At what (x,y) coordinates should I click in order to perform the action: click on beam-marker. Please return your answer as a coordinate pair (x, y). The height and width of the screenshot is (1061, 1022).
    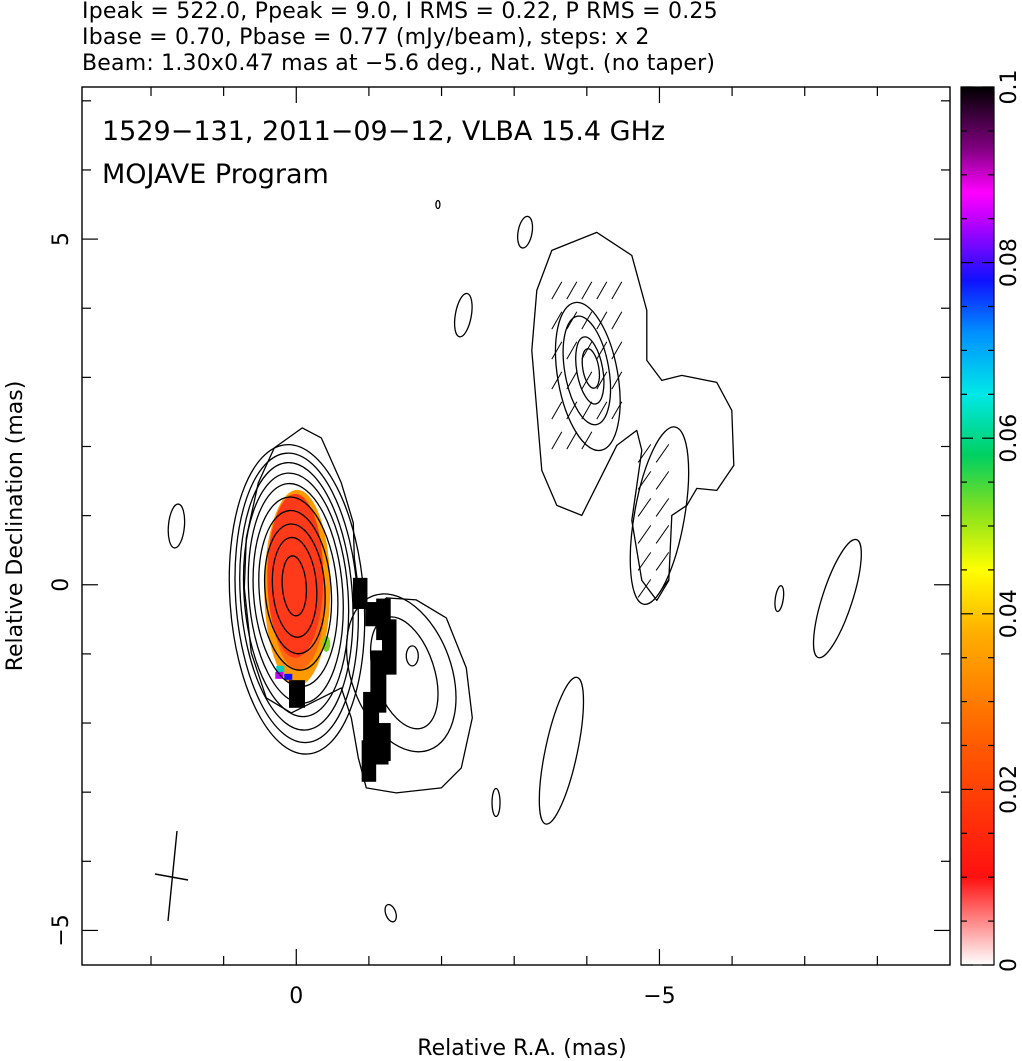
    Looking at the image, I should click on (171, 876).